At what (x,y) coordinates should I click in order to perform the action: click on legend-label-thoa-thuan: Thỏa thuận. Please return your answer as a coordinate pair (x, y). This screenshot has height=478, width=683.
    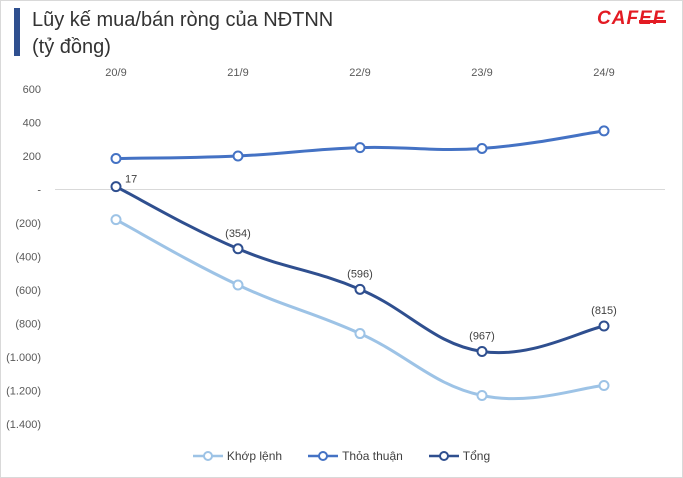
    Looking at the image, I should click on (372, 456).